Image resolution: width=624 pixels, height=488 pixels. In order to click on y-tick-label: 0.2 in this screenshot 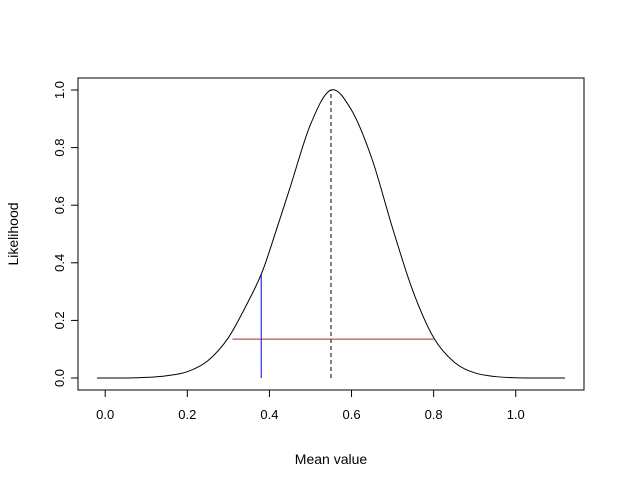, I will do `click(59, 320)`.